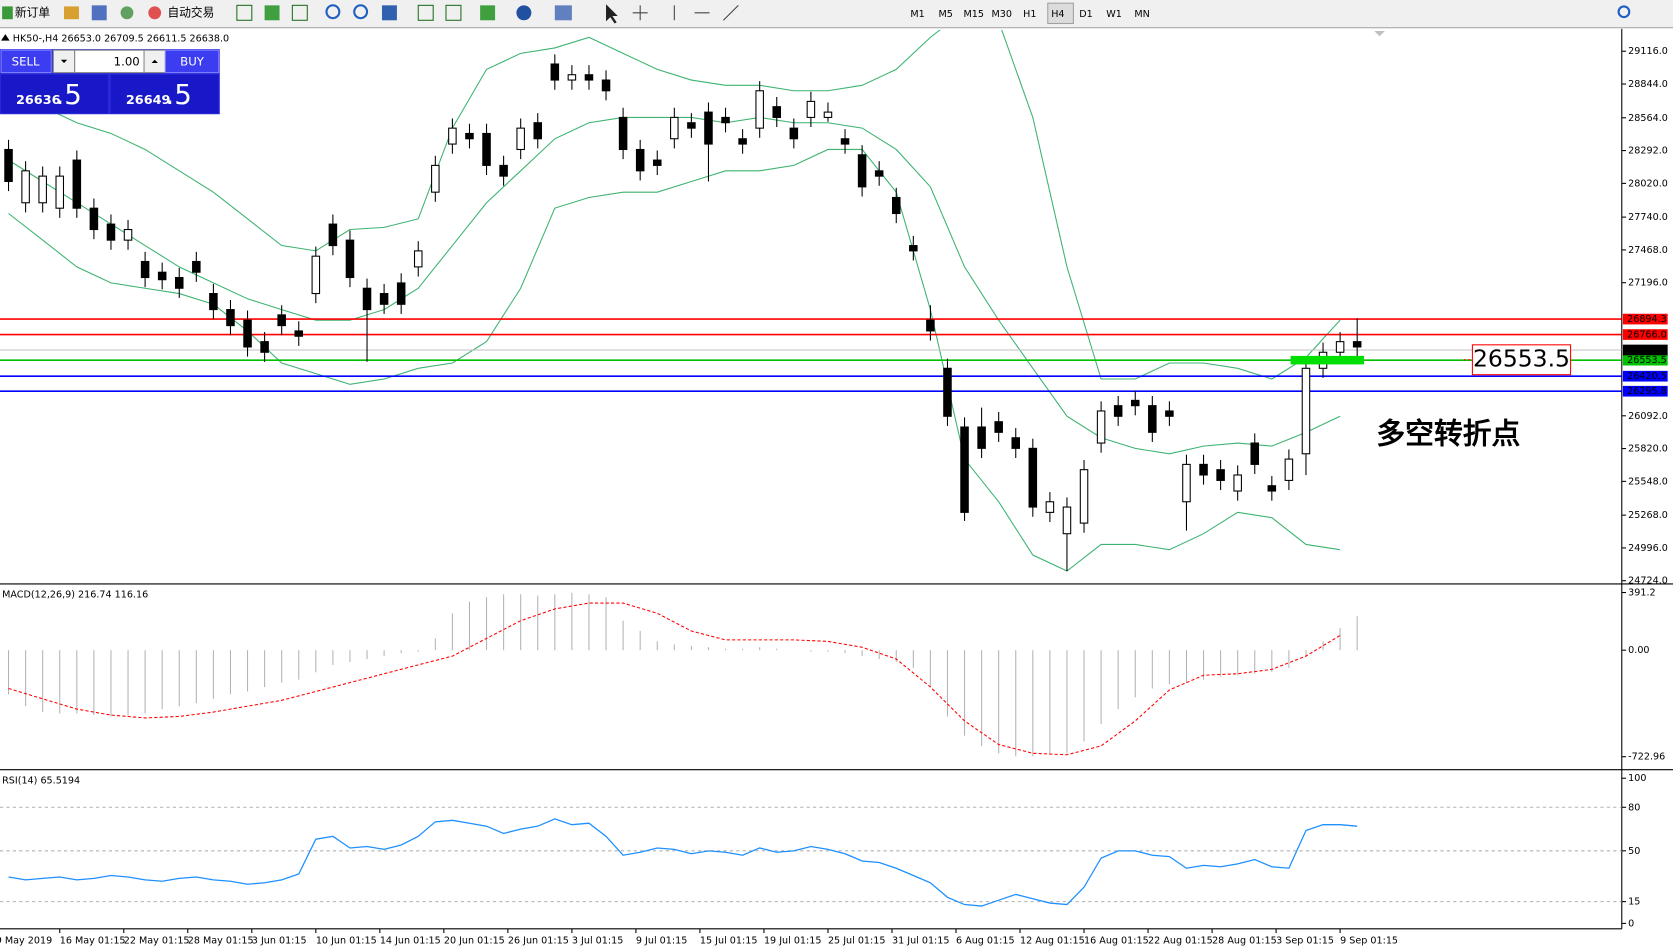  I want to click on x-tick-label: 28 Aug 01:15, so click(1244, 941).